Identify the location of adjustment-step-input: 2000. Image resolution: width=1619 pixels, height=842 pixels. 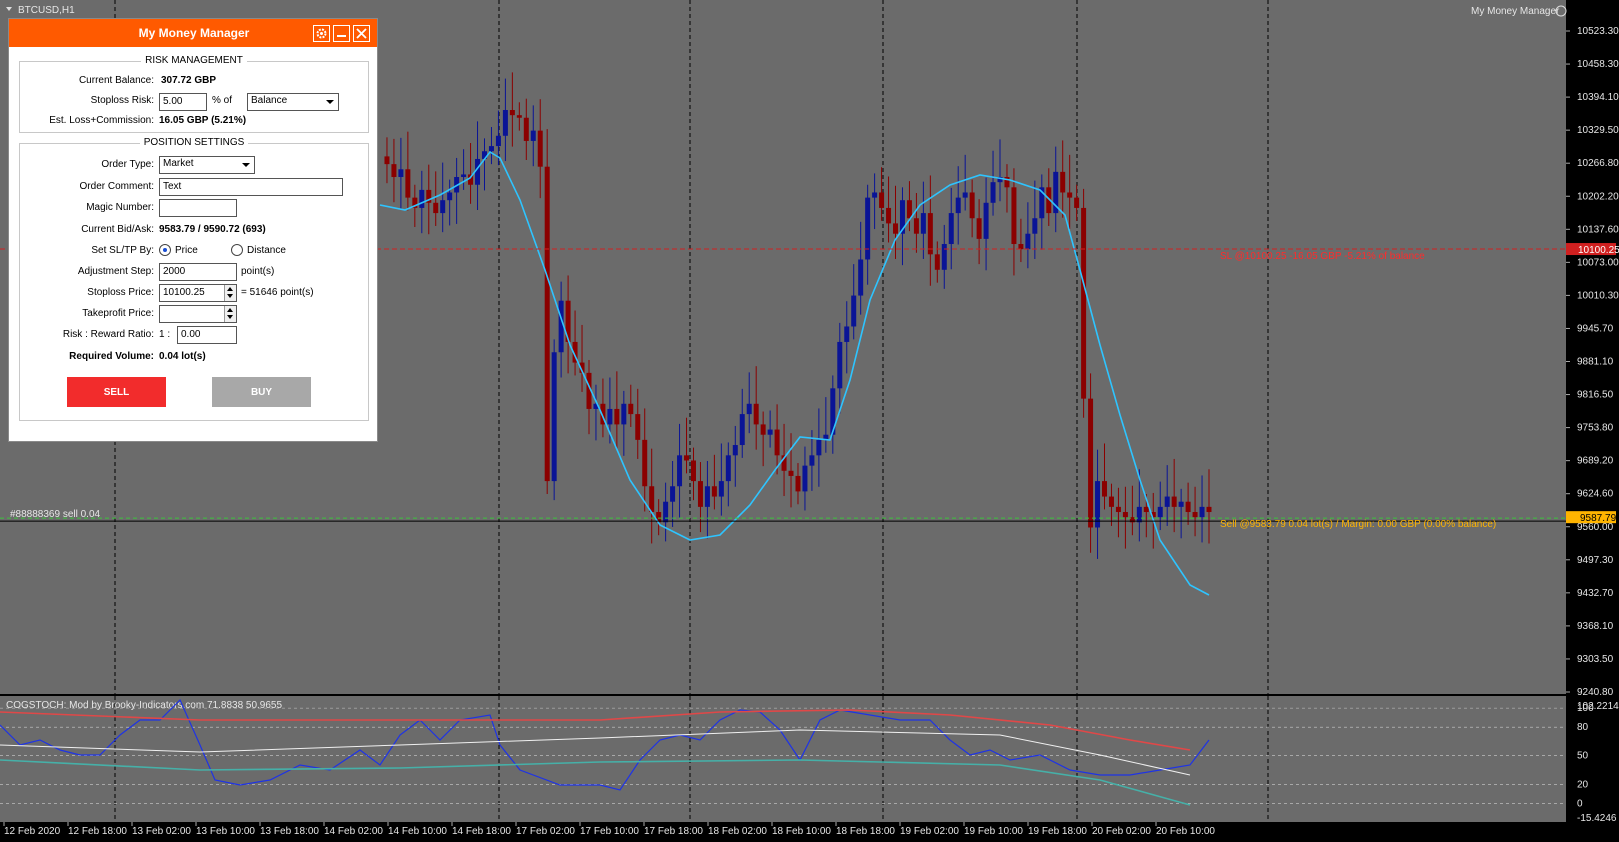
(198, 272).